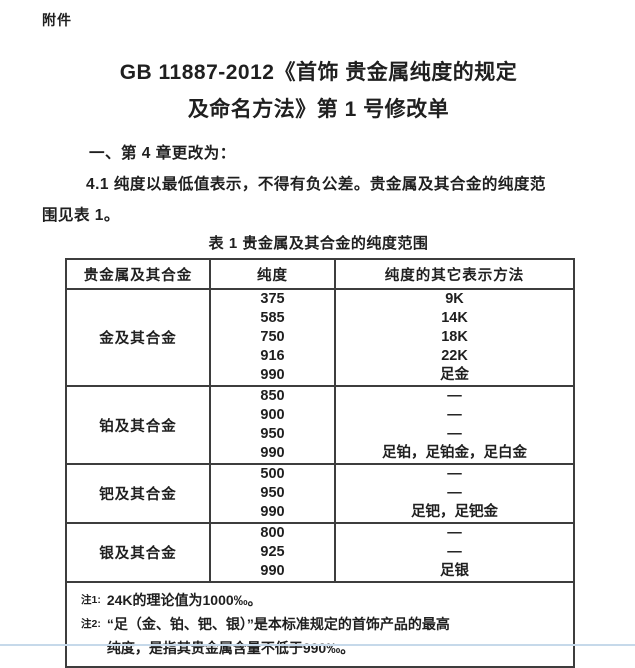 The image size is (635, 668). What do you see at coordinates (57, 20) in the screenshot?
I see `attachment-label: 附件` at bounding box center [57, 20].